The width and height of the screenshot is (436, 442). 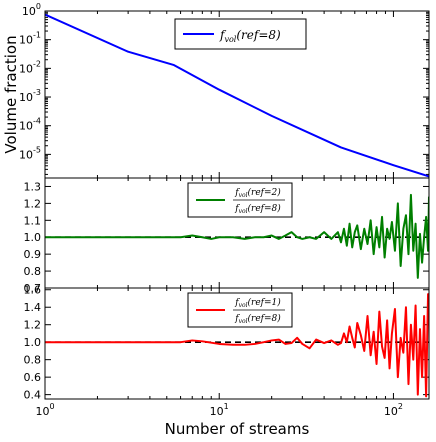 I want to click on y-axis-label: Volume fraction, so click(x=11, y=94).